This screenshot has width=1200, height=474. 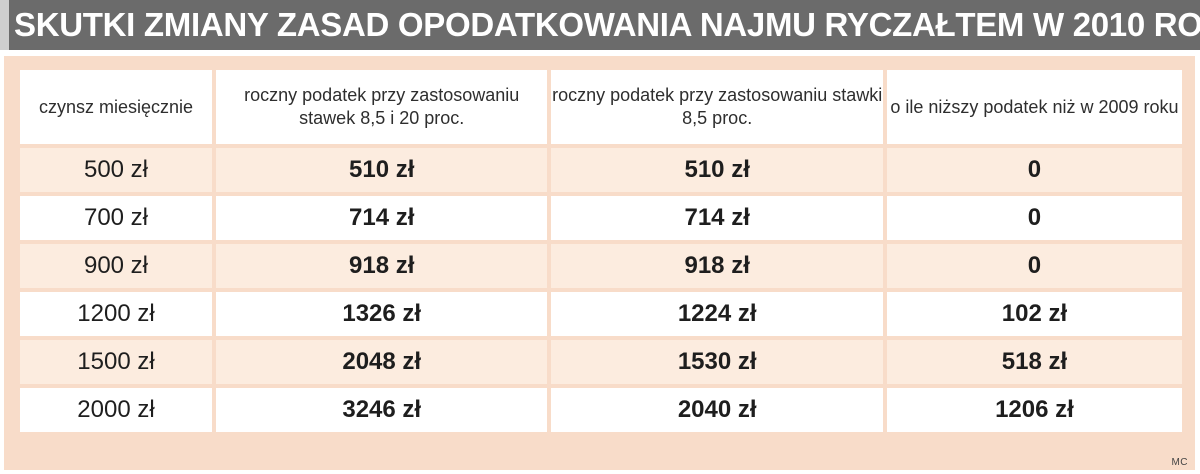 I want to click on table-row: 2000 zł 3246 zł 2040 zł 1206 zł, so click(x=601, y=410).